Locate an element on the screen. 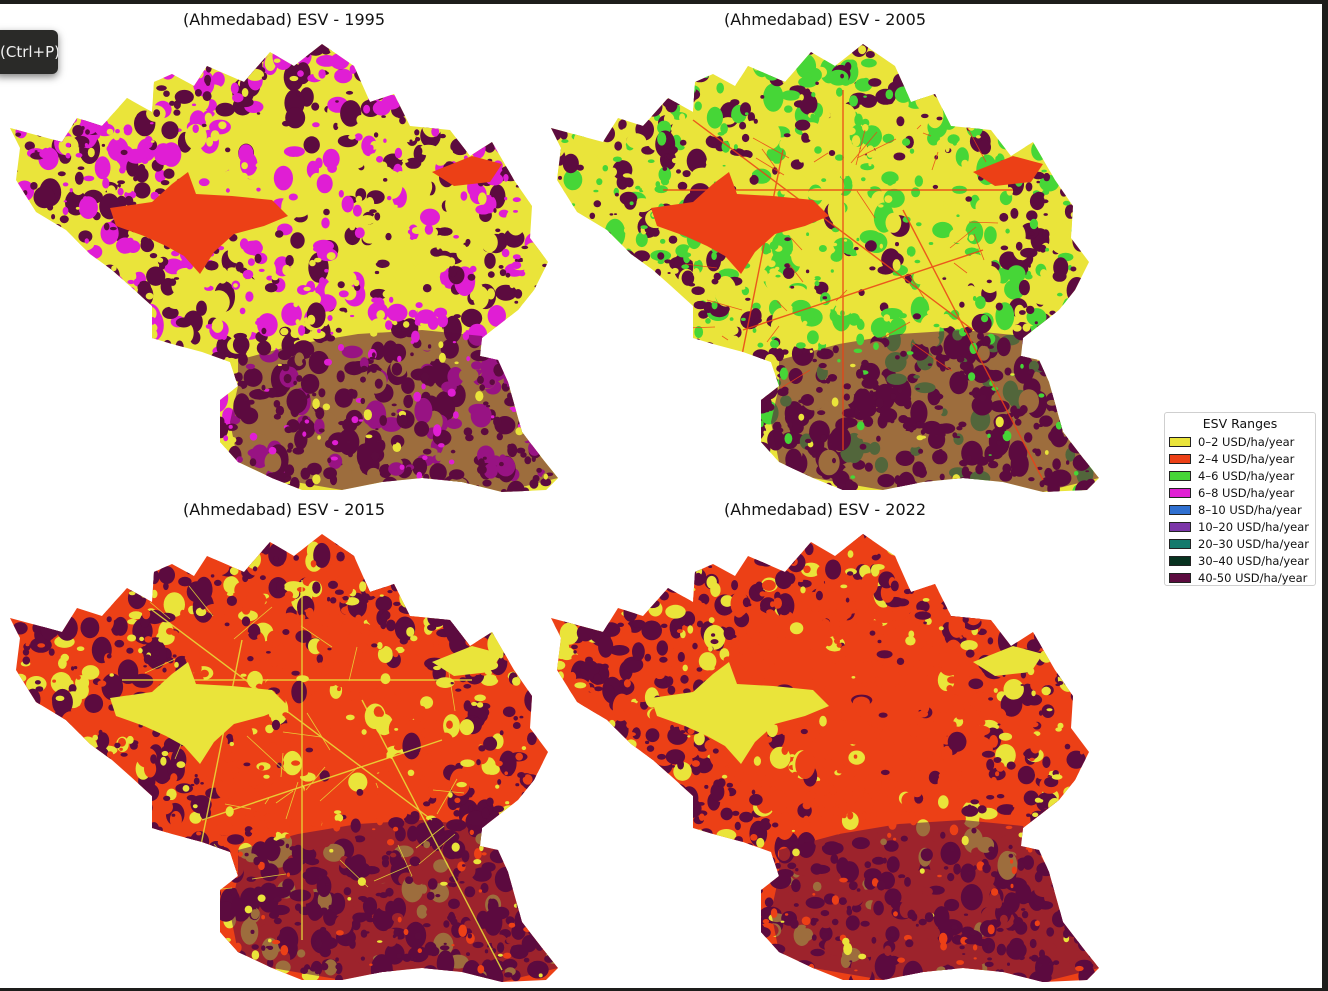  map-title-2005: (Ahmedabad) ESV - 2005 is located at coordinates (825, 19).